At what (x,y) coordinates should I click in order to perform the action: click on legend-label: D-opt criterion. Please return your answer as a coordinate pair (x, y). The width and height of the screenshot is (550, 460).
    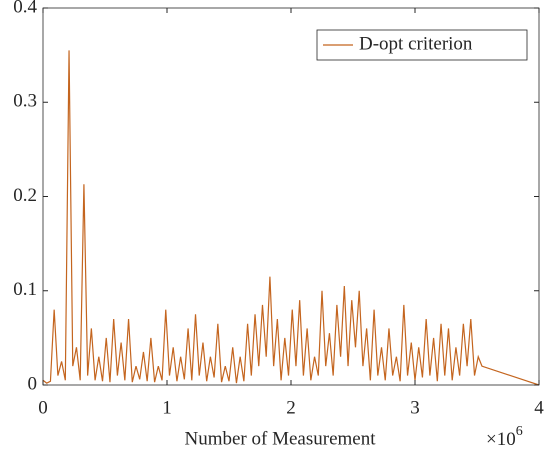
    Looking at the image, I should click on (416, 43).